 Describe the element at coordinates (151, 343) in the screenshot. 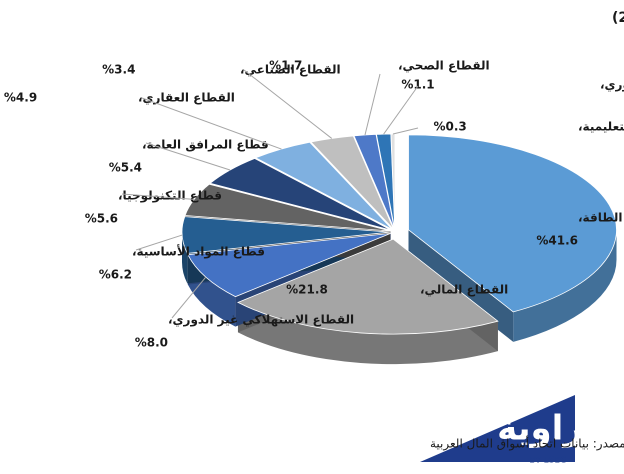

I see `value-label: %8.0` at that location.